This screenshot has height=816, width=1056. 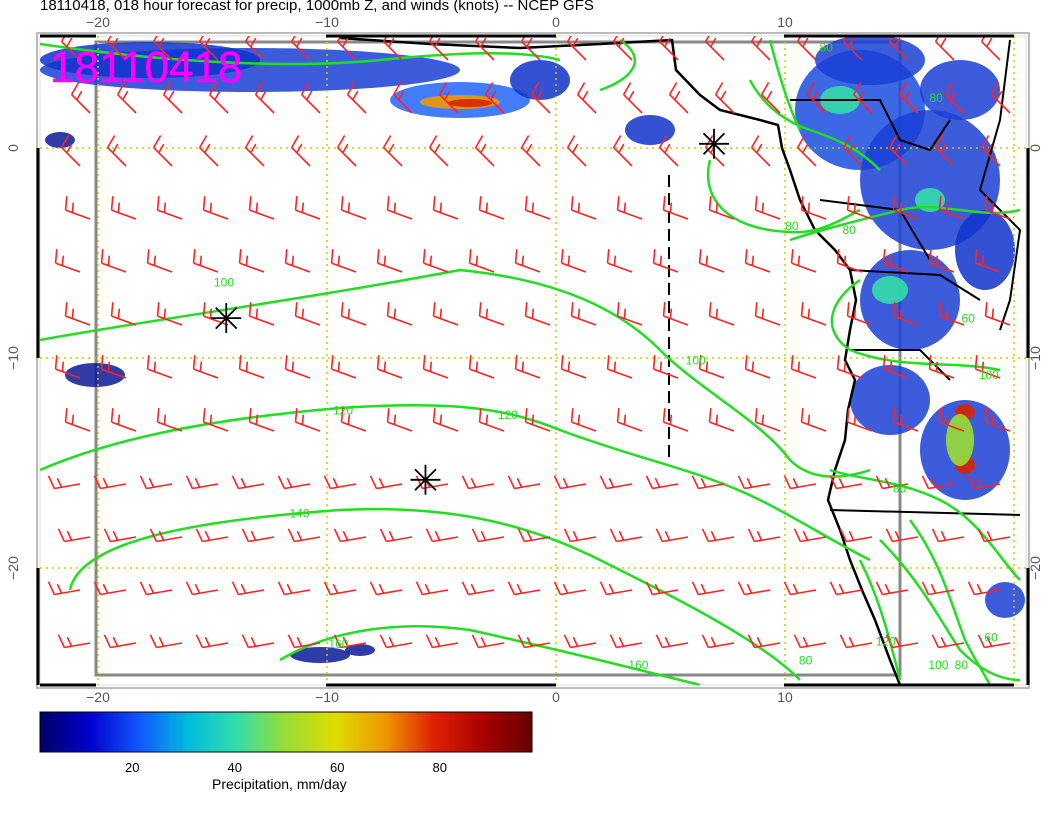 I want to click on precip-area, so click(x=890, y=400).